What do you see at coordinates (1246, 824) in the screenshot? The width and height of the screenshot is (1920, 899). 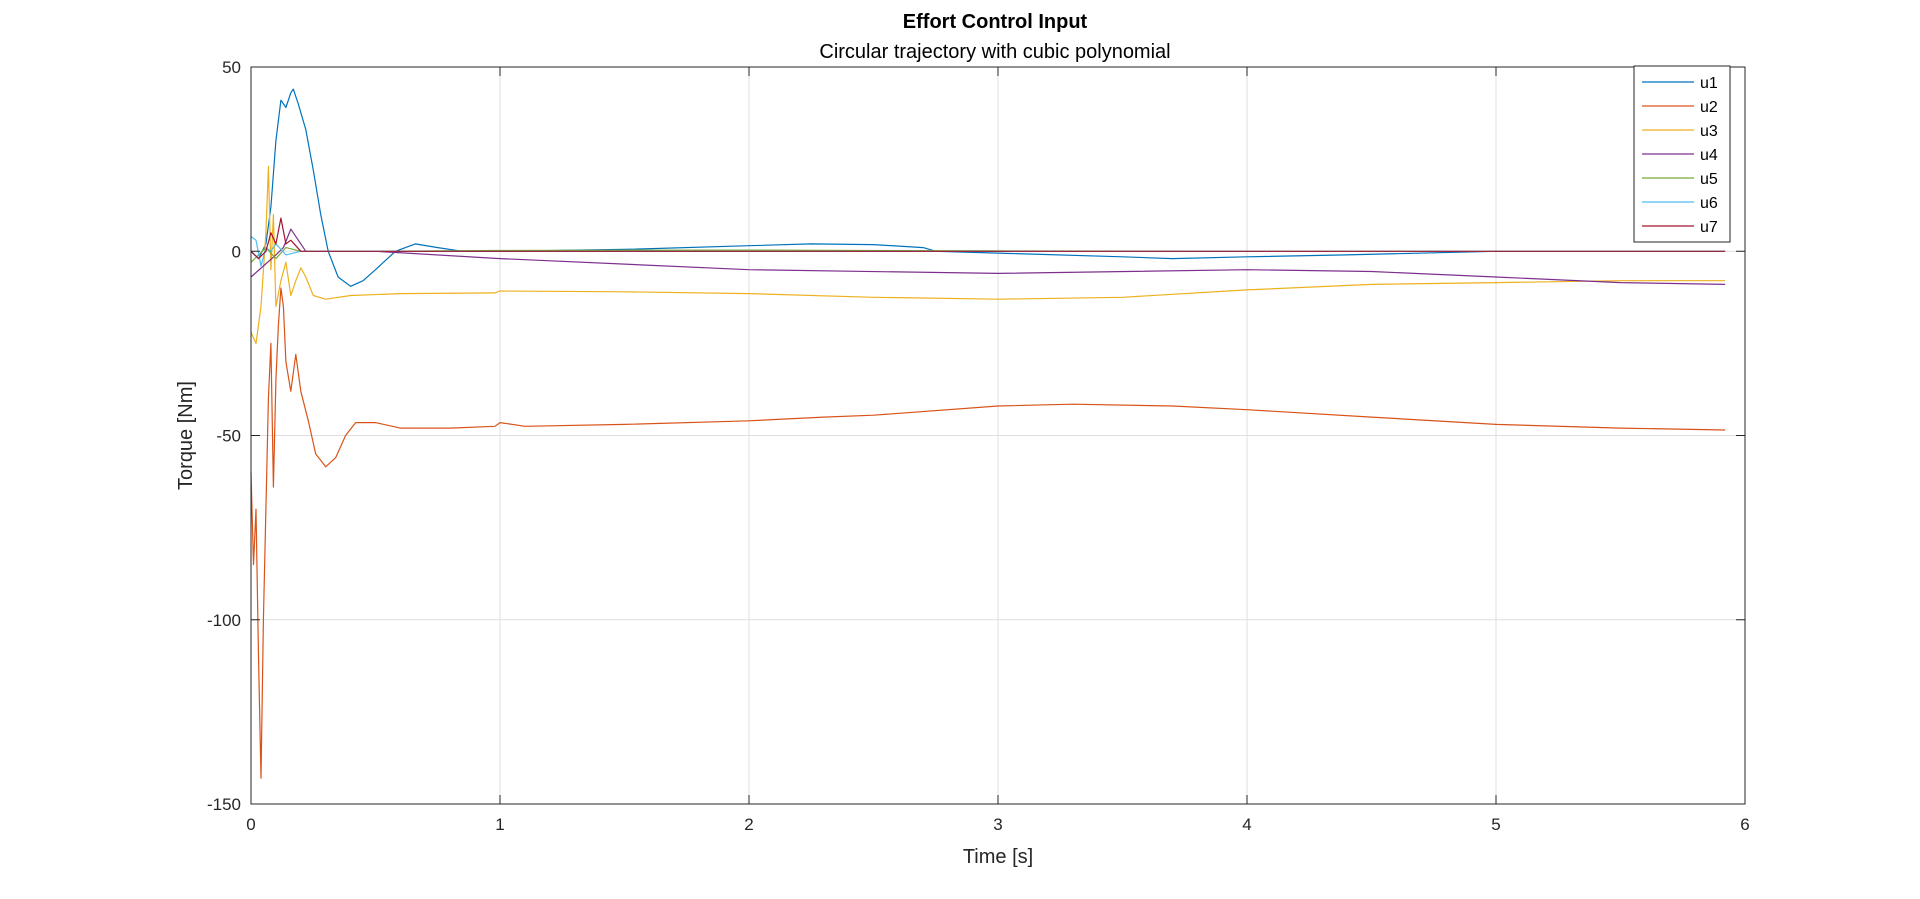 I see `x-tick-label: 4` at bounding box center [1246, 824].